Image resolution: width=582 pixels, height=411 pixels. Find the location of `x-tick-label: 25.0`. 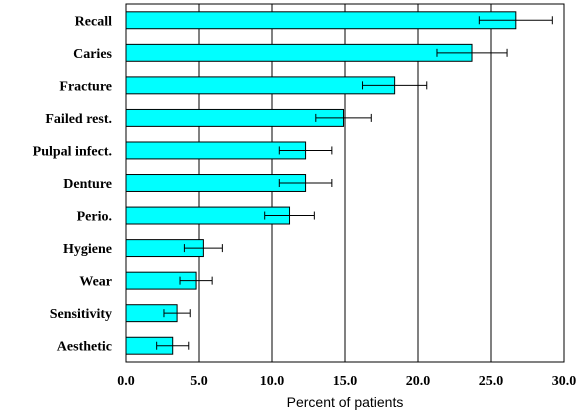

x-tick-label: 25.0 is located at coordinates (491, 381).